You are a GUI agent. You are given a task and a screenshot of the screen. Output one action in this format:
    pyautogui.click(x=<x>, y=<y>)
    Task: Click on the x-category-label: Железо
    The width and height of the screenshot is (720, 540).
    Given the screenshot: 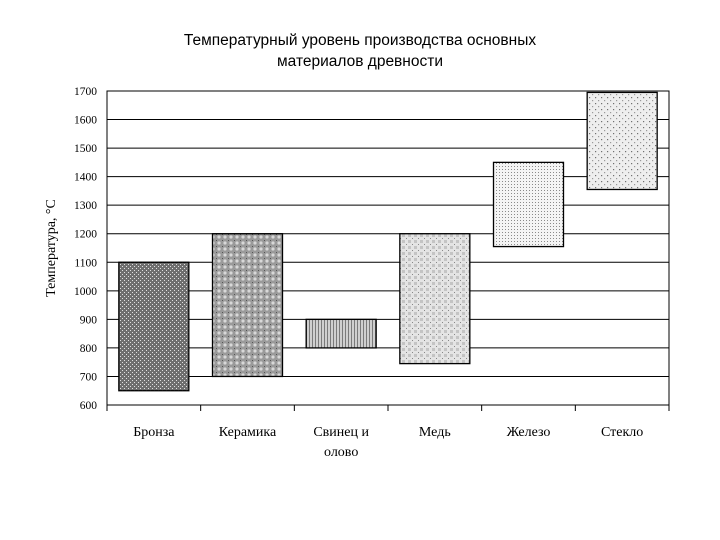 What is the action you would take?
    pyautogui.click(x=529, y=432)
    